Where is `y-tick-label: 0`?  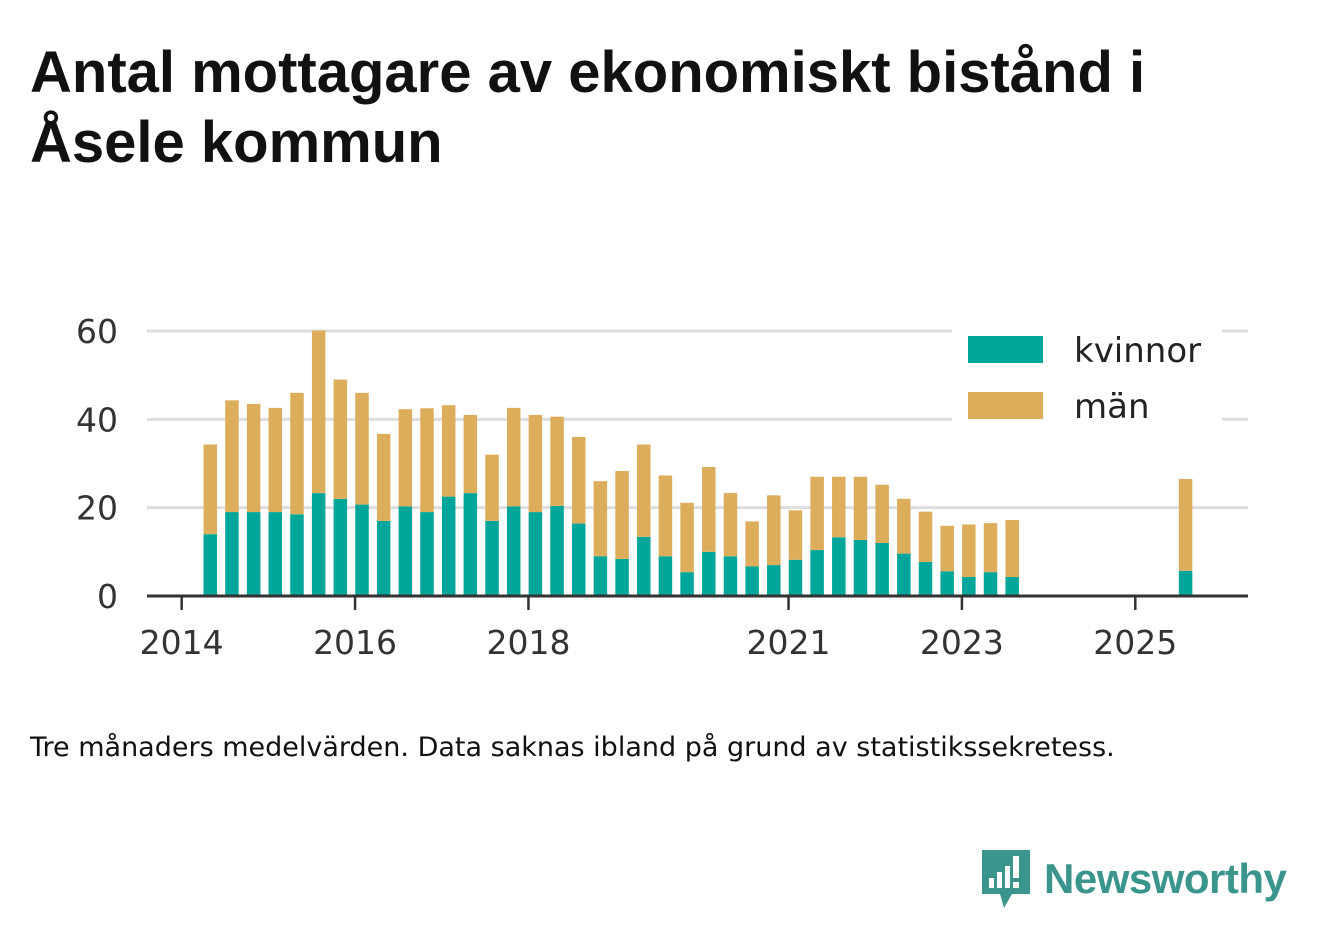
y-tick-label: 0 is located at coordinates (107, 596).